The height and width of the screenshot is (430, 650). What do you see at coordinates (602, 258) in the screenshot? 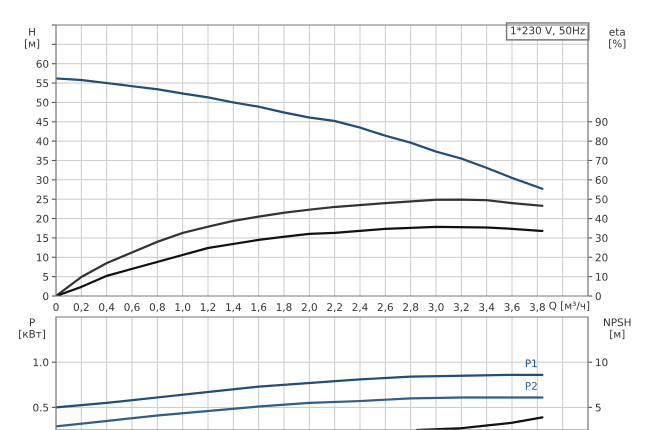
I see `y2-tick-label: 20` at bounding box center [602, 258].